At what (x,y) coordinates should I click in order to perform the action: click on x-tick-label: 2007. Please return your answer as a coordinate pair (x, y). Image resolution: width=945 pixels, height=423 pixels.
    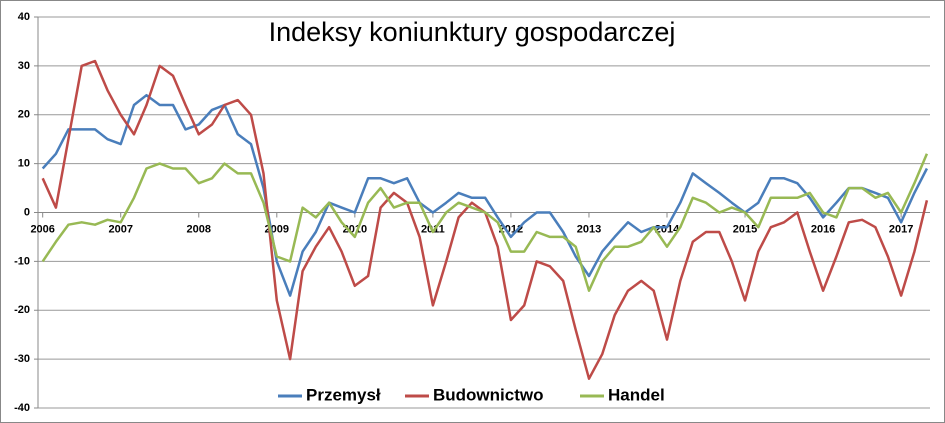
    Looking at the image, I should click on (120, 229).